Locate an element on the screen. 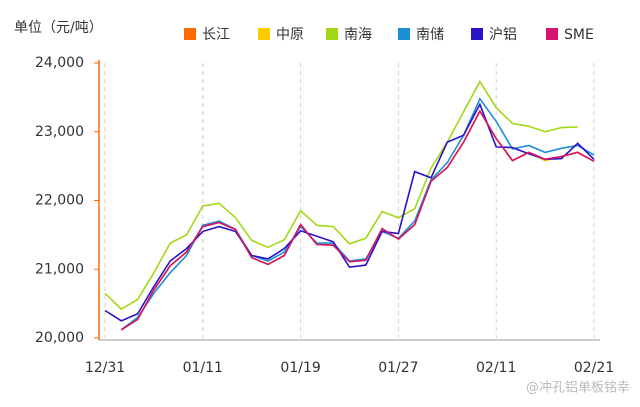 Image resolution: width=640 pixels, height=407 pixels. y-tick-label: 21,000 is located at coordinates (59, 269).